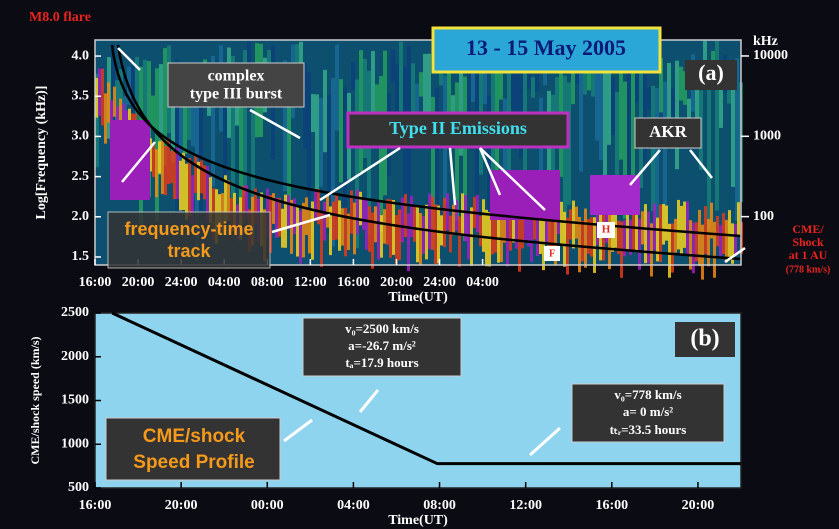  What do you see at coordinates (75, 312) in the screenshot?
I see `y-tick-label: 2500` at bounding box center [75, 312].